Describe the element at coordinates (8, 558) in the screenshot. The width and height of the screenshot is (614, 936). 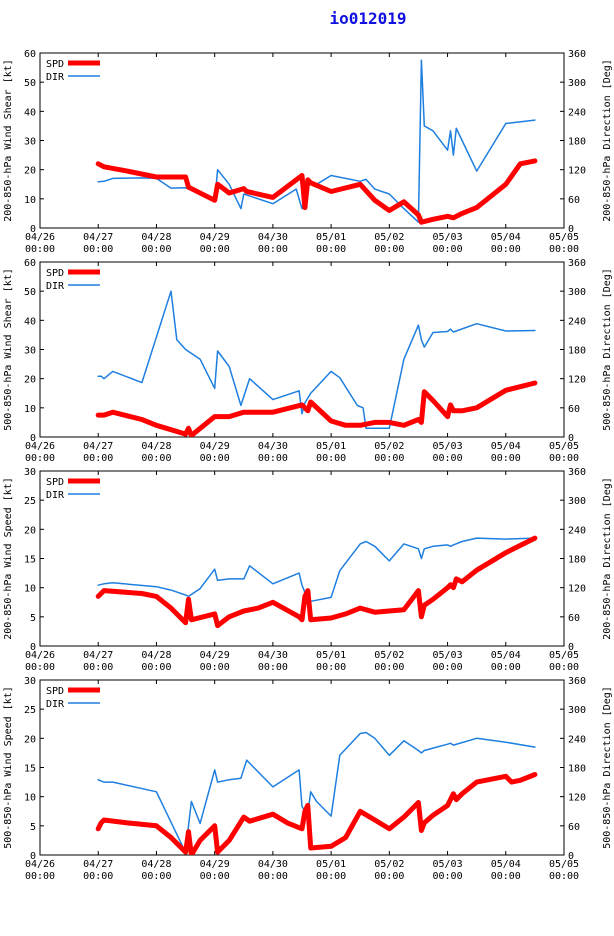
I see `y-axis-label: 200-850-hPa Wind Speed [kt]` at that location.